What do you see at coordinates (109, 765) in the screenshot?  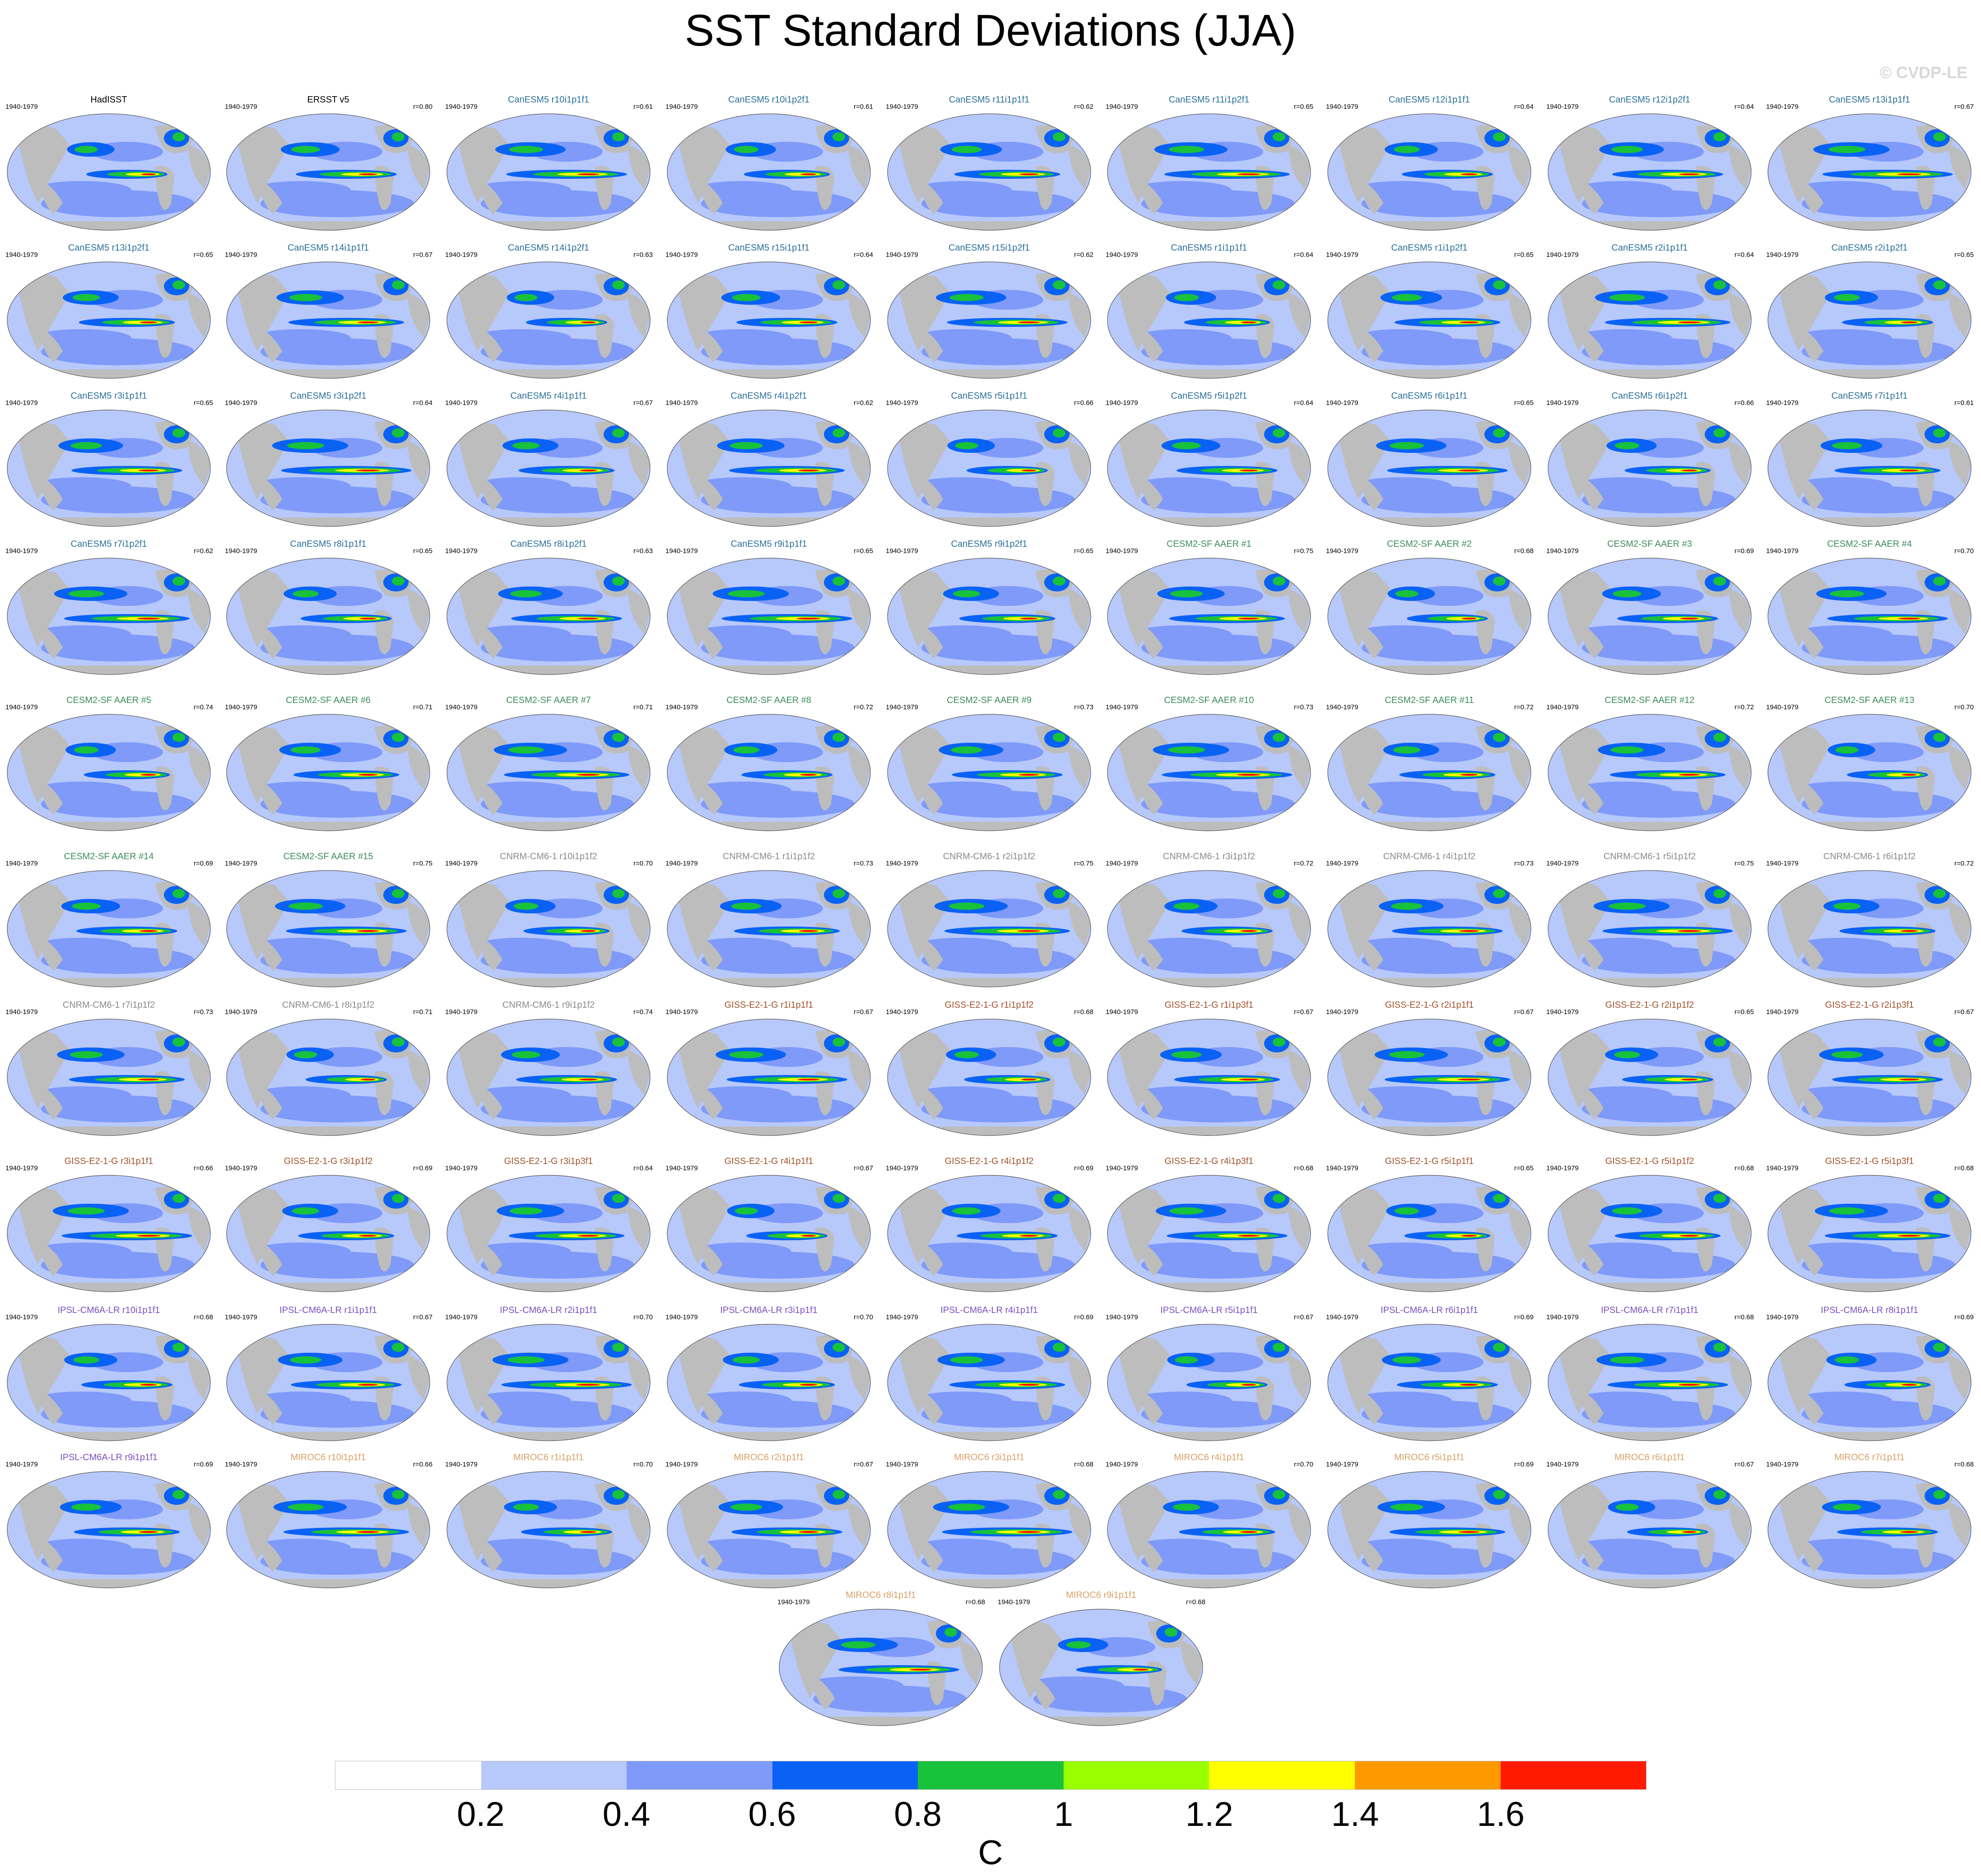 I see `map-panel: CESM2-SF AAER #5 1940-1979 r=0.74` at bounding box center [109, 765].